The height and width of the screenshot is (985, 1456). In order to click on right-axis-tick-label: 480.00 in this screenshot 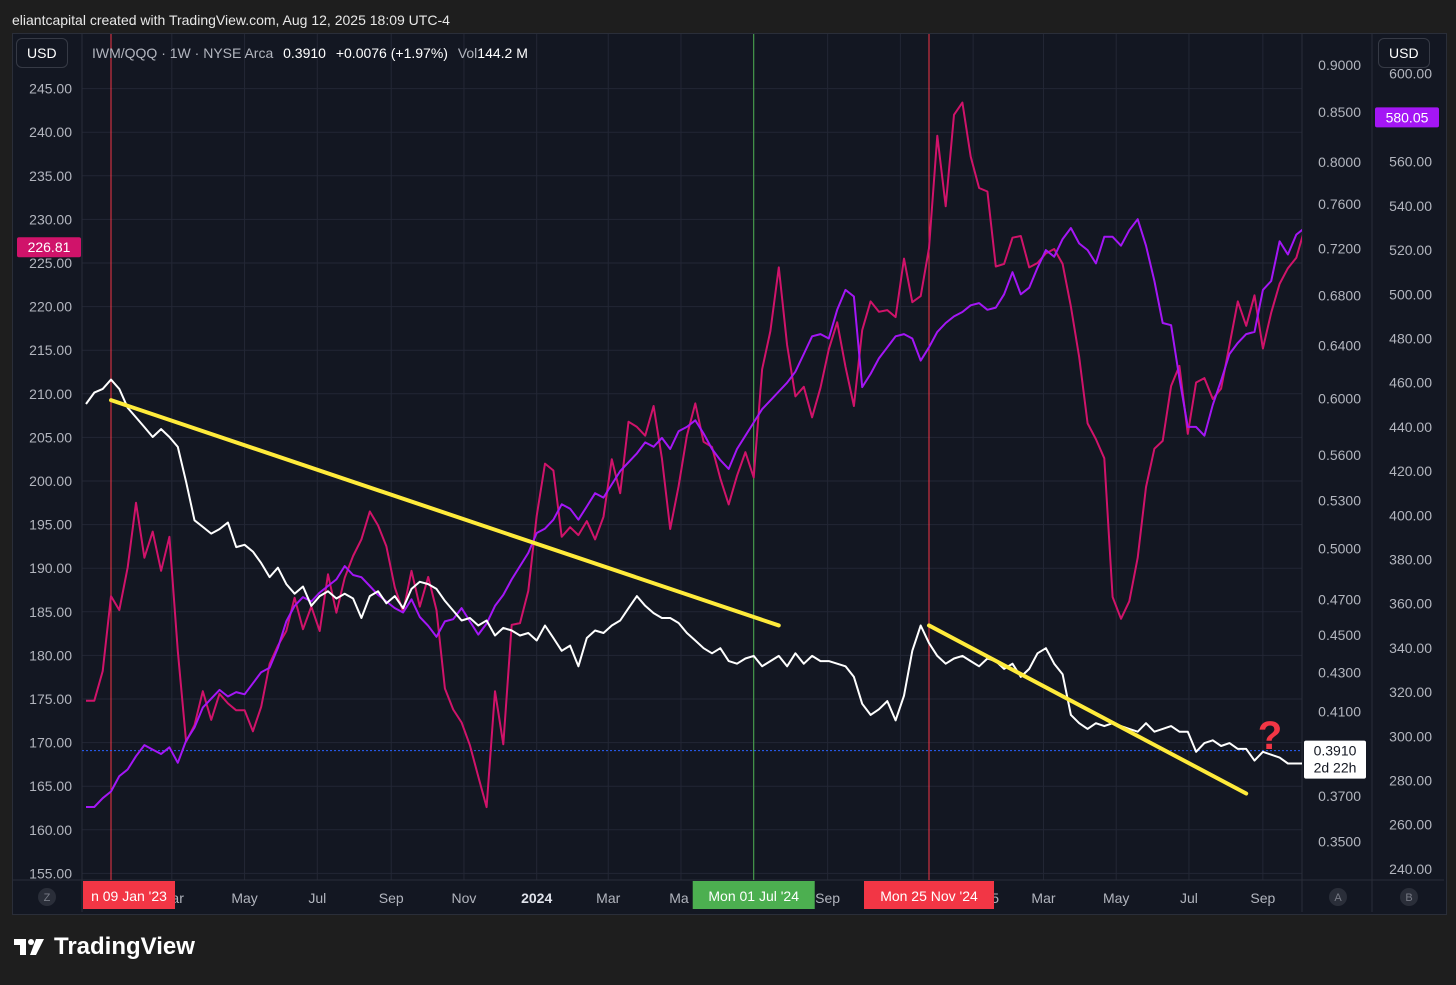, I will do `click(1410, 339)`.